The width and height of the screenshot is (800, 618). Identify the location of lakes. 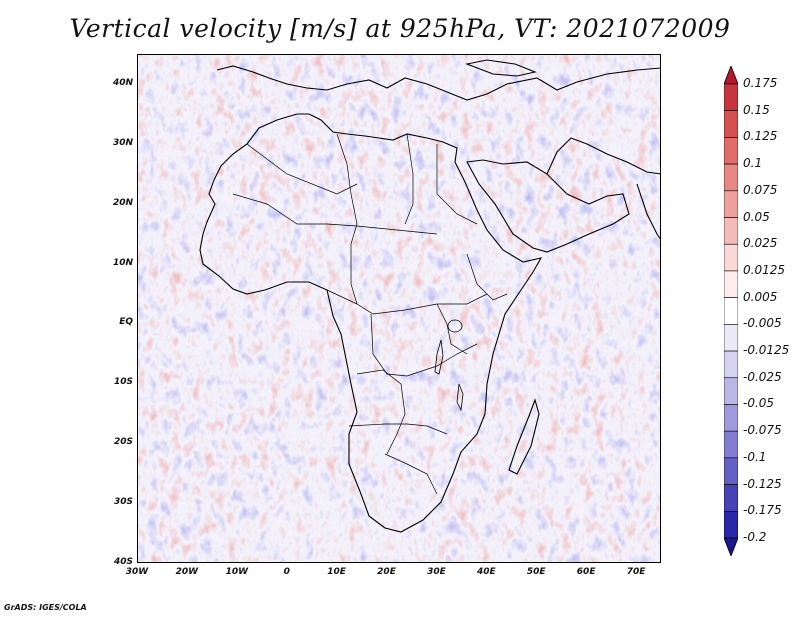
(449, 365).